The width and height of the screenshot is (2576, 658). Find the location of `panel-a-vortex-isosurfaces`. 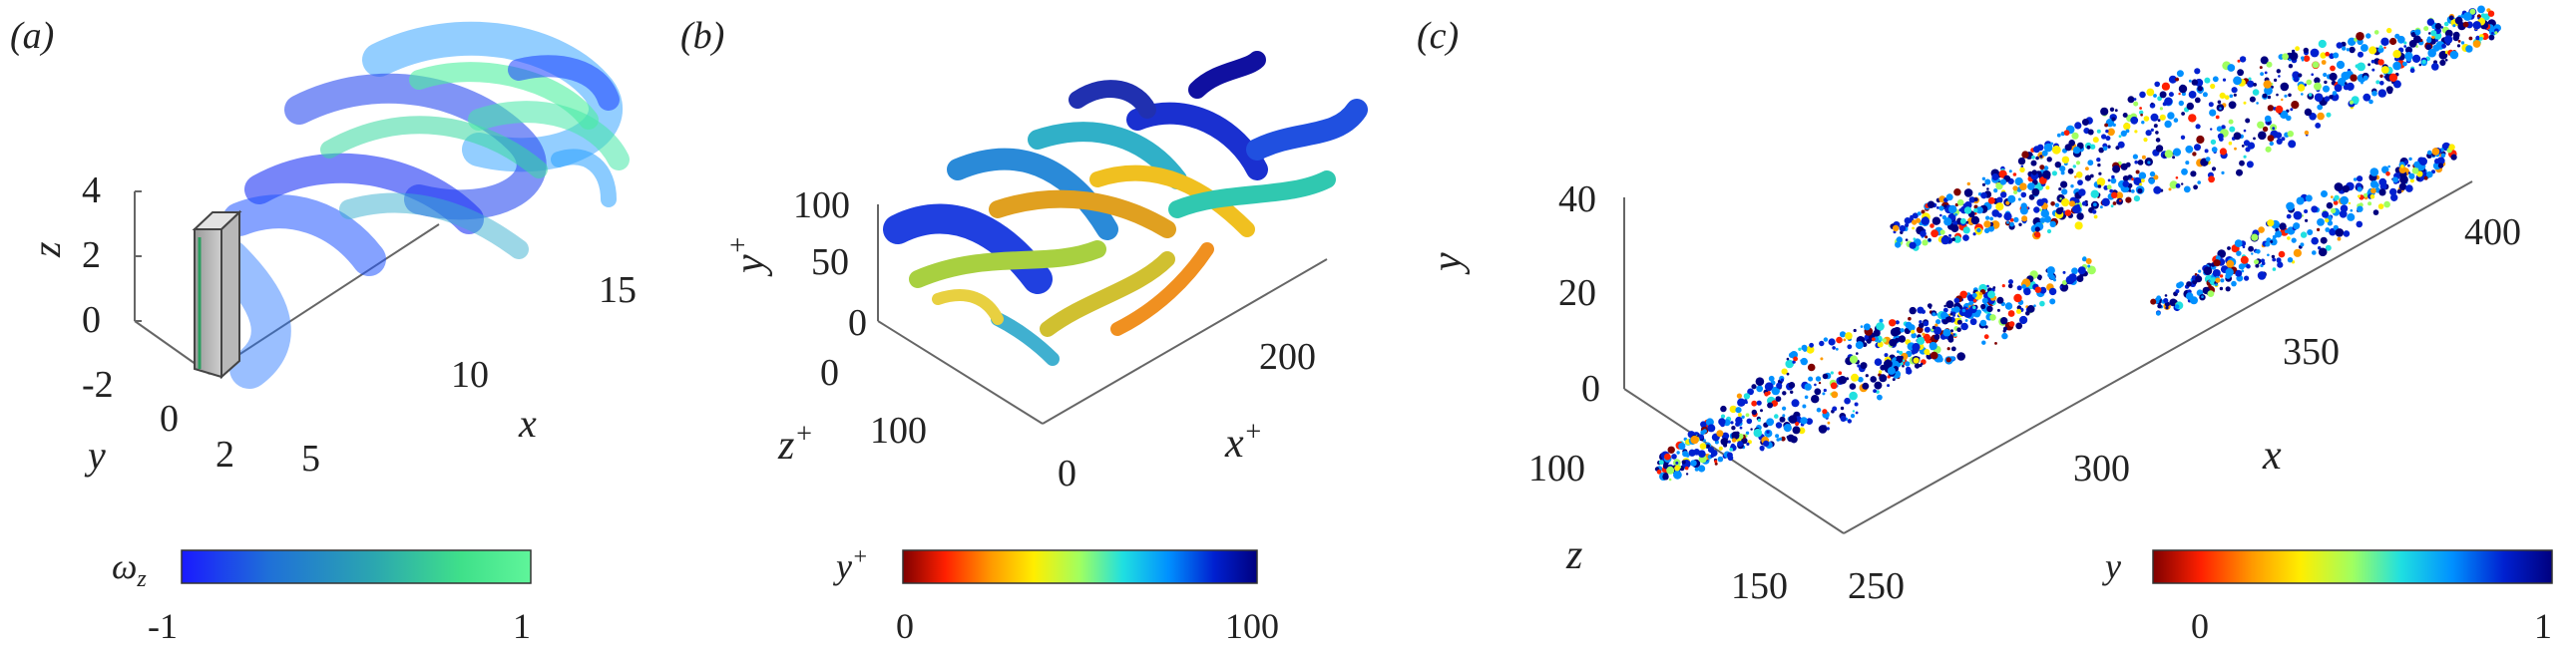

panel-a-vortex-isosurfaces is located at coordinates (420, 205).